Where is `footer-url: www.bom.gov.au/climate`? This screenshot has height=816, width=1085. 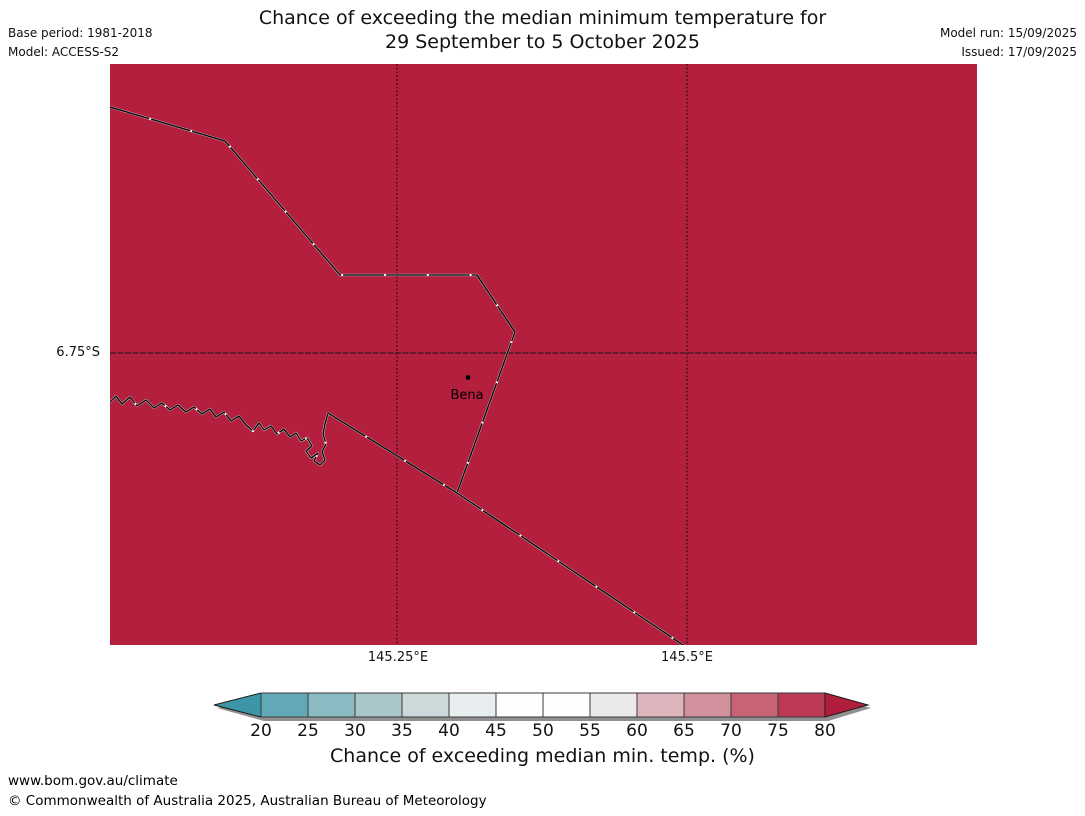 footer-url: www.bom.gov.au/climate is located at coordinates (93, 781).